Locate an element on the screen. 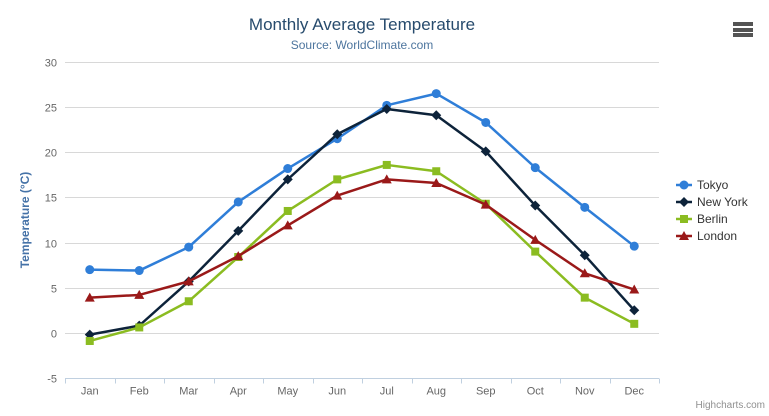  data-point-tokyo-may is located at coordinates (288, 169).